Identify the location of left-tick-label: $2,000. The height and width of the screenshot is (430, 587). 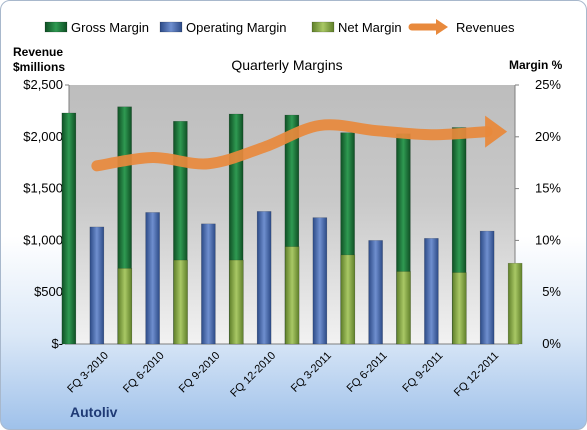
(43, 136).